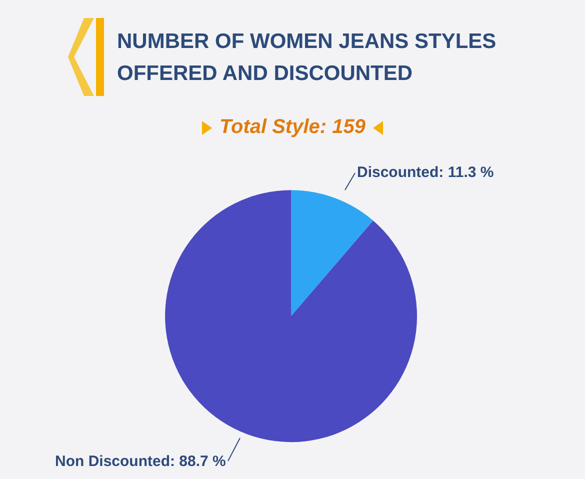 This screenshot has height=479, width=585. Describe the element at coordinates (425, 172) in the screenshot. I see `slice-label: Discounted: 11.3 %` at that location.